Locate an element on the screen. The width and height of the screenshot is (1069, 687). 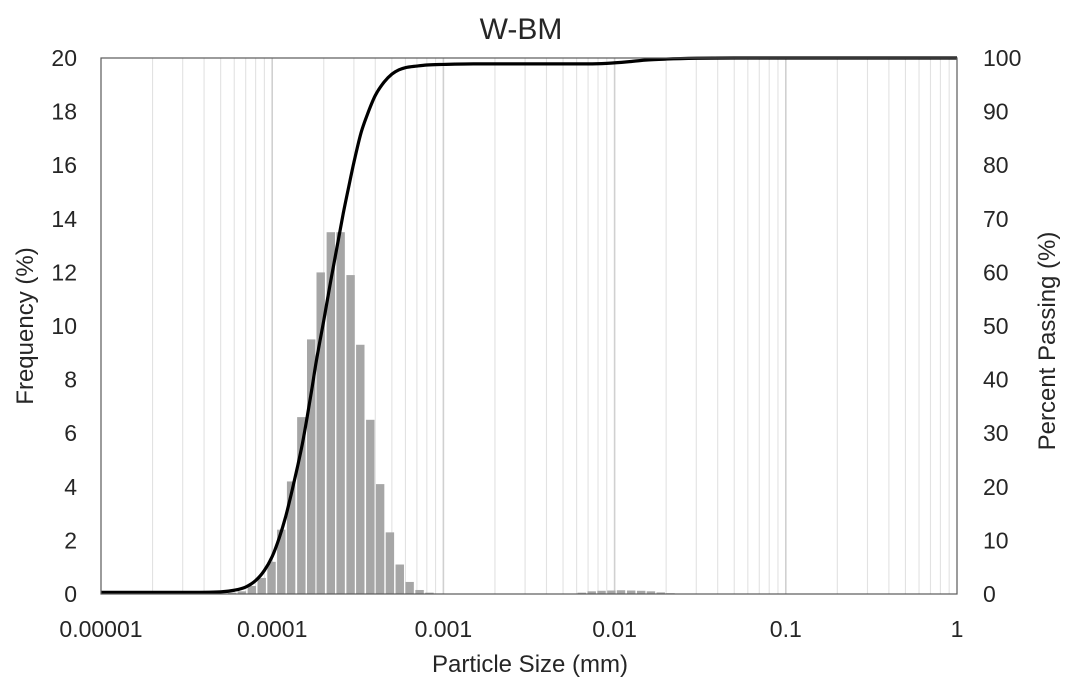
y-tick-label: 8 is located at coordinates (70, 380).